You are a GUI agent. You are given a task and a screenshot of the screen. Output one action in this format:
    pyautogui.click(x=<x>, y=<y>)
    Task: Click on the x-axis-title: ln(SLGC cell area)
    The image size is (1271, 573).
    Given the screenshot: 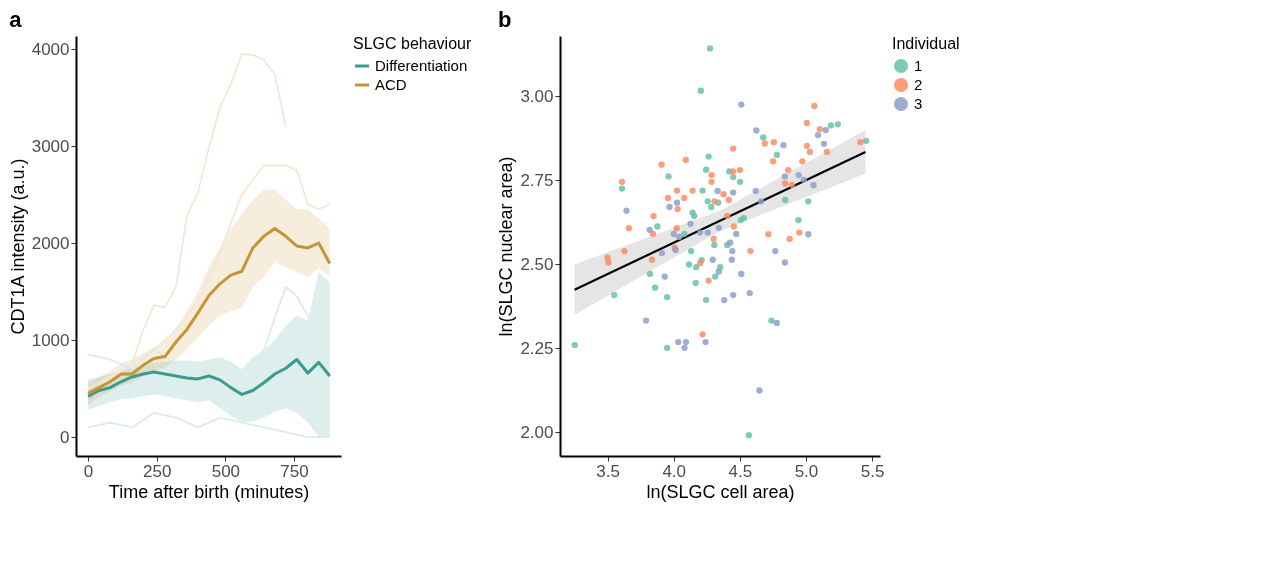 What is the action you would take?
    pyautogui.click(x=720, y=491)
    